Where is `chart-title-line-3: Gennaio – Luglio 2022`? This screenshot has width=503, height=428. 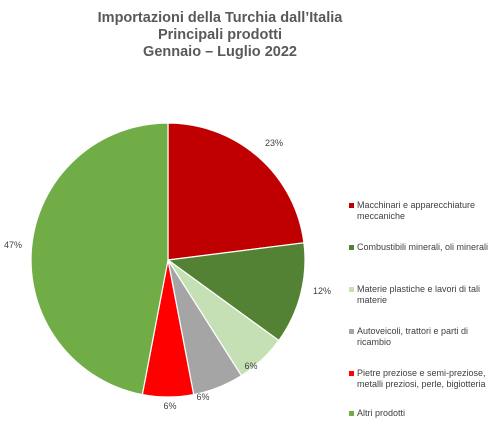 chart-title-line-3: Gennaio – Luglio 2022 is located at coordinates (220, 52).